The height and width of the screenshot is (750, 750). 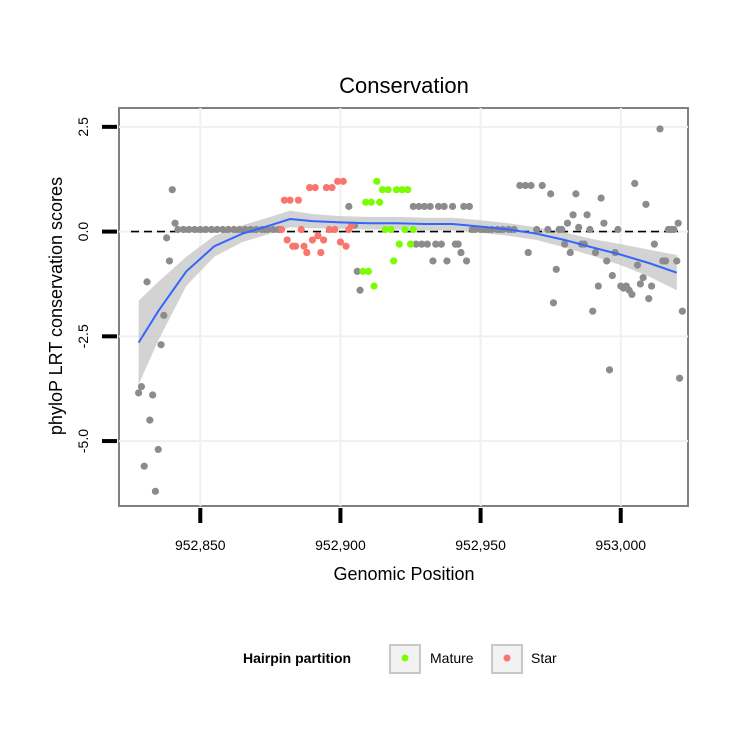 What do you see at coordinates (83, 232) in the screenshot?
I see `y-tick-label: 0.0` at bounding box center [83, 232].